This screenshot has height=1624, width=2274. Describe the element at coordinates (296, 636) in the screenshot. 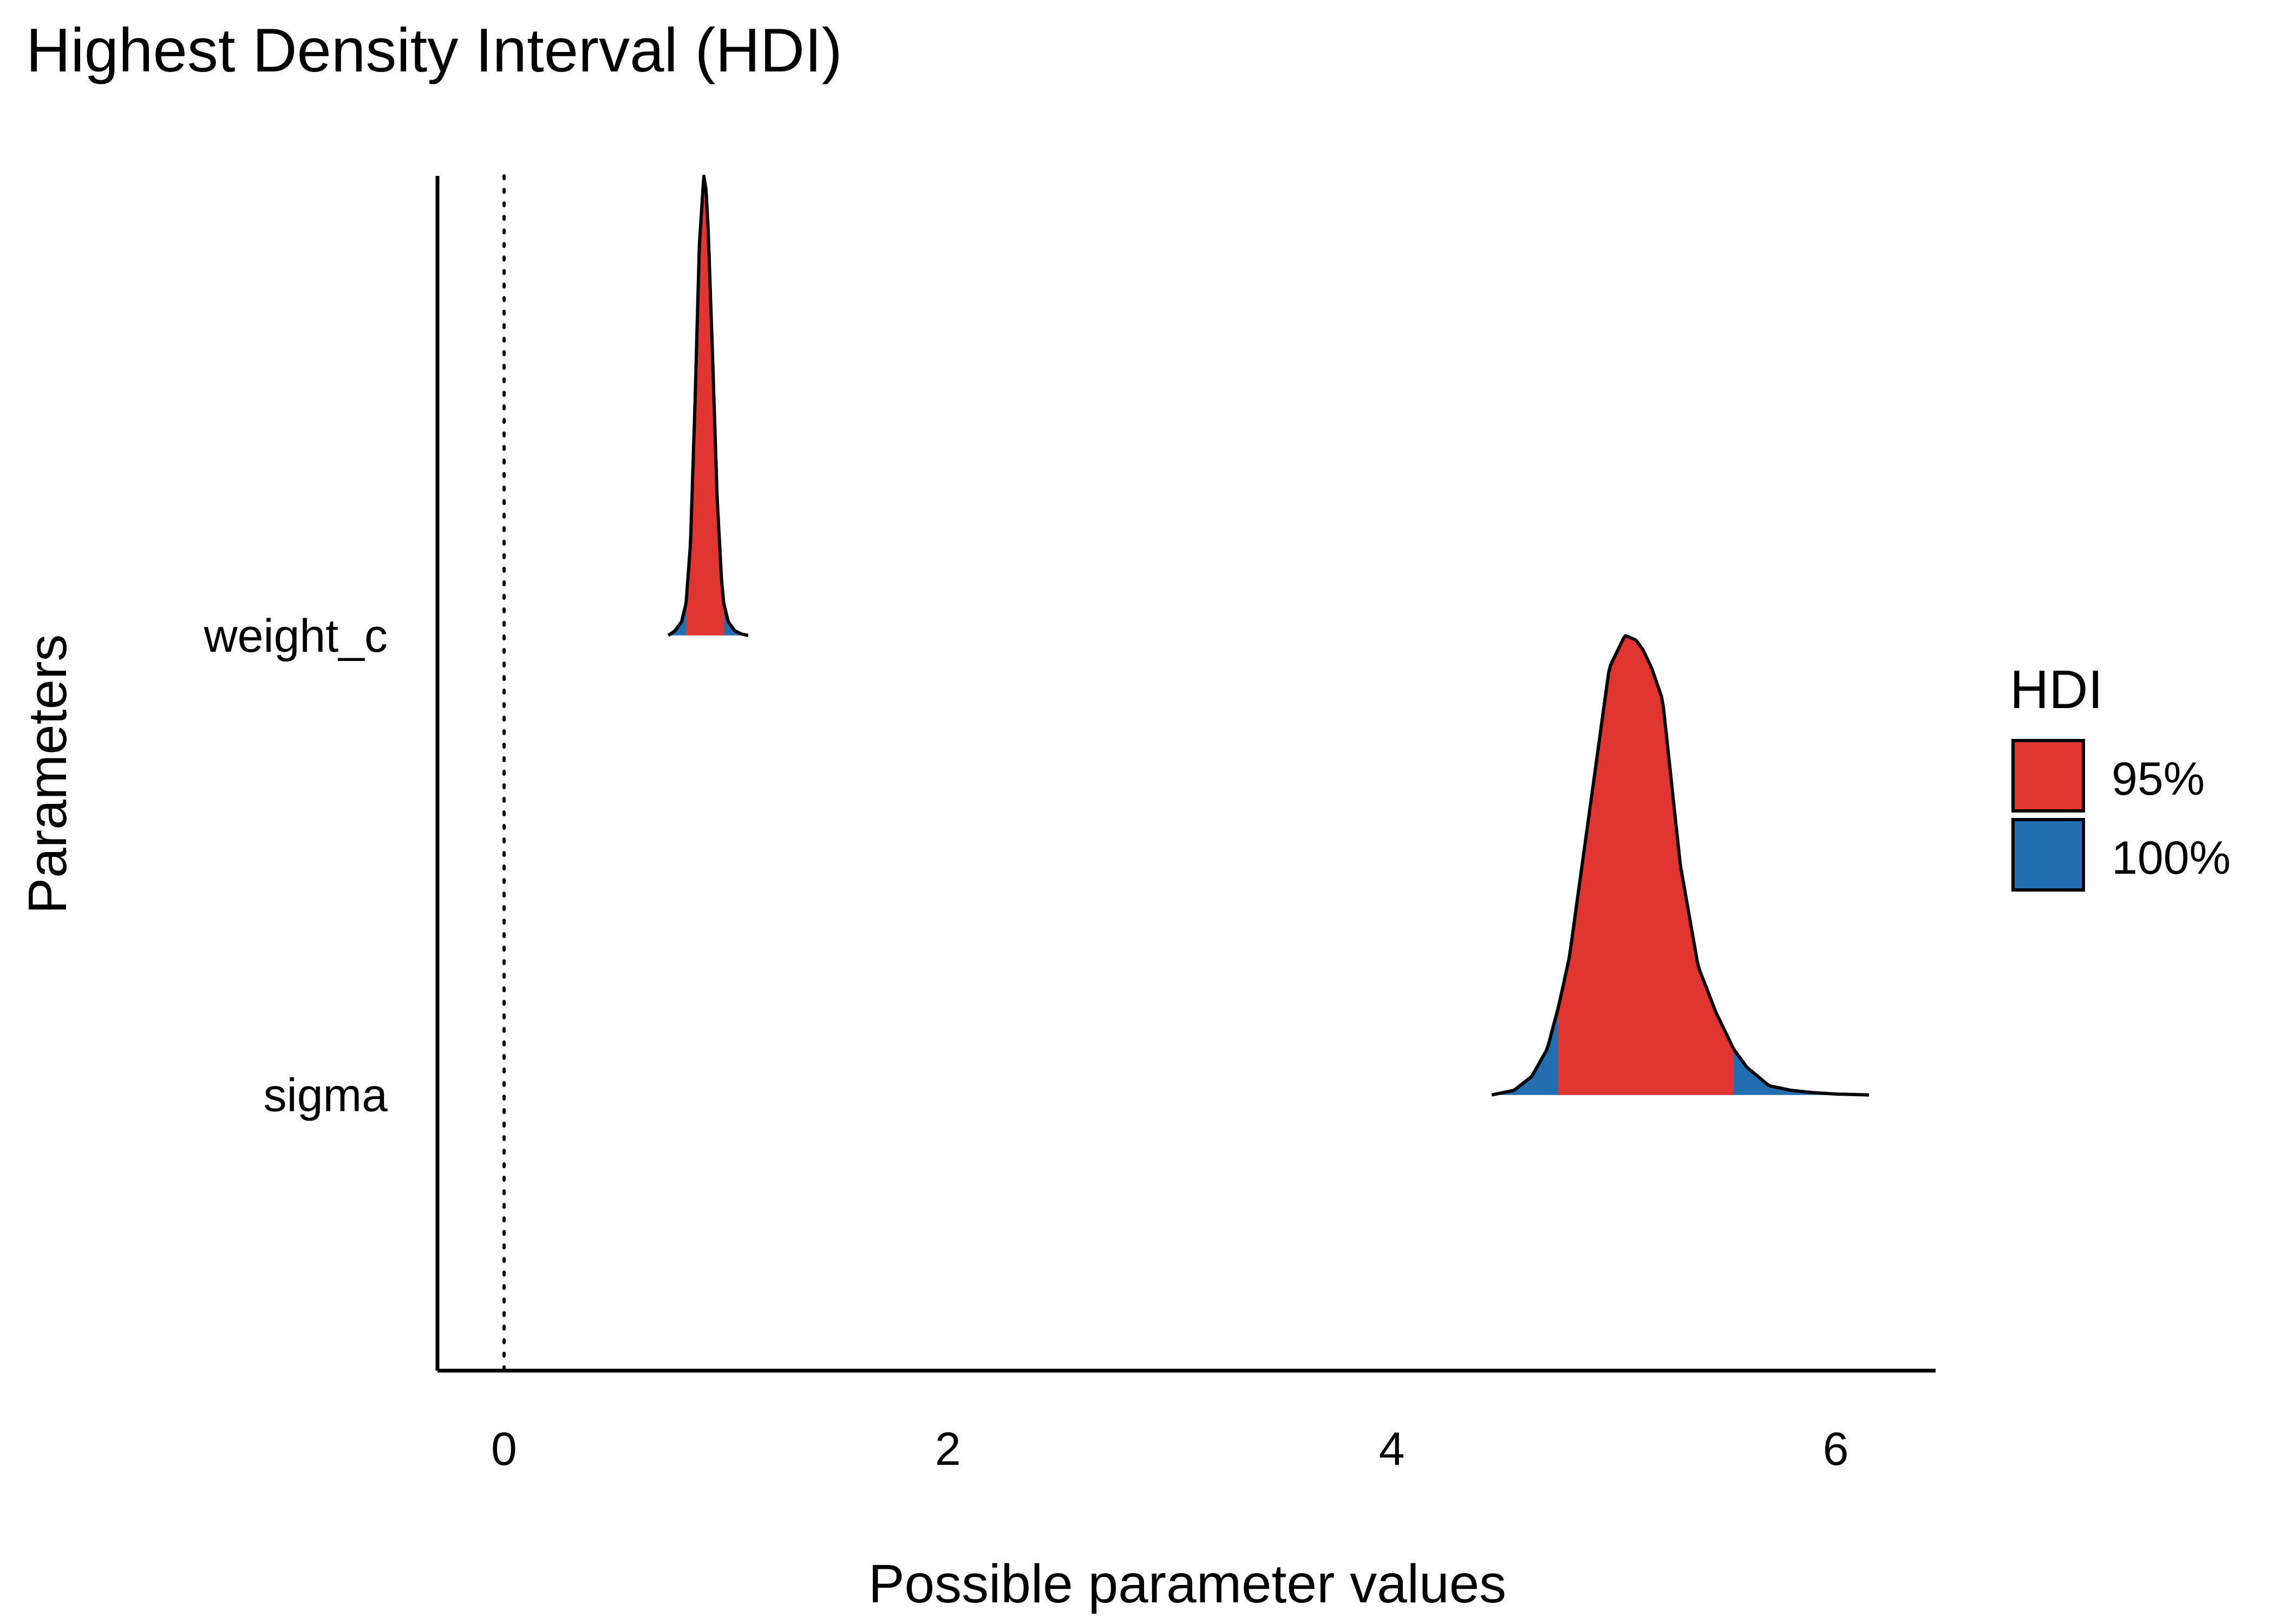

I see `y-tick-label-weight_c: weight_c` at that location.